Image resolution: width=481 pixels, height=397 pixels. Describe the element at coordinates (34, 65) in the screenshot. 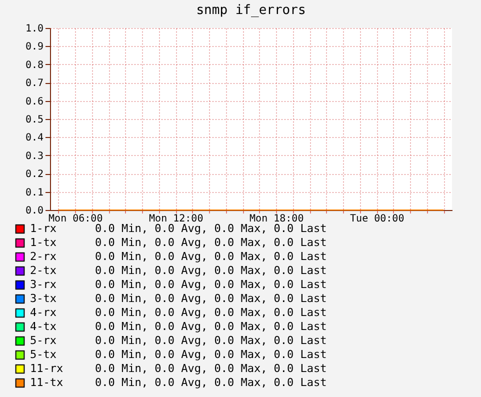

I see `y-tick-label: 0.8` at that location.